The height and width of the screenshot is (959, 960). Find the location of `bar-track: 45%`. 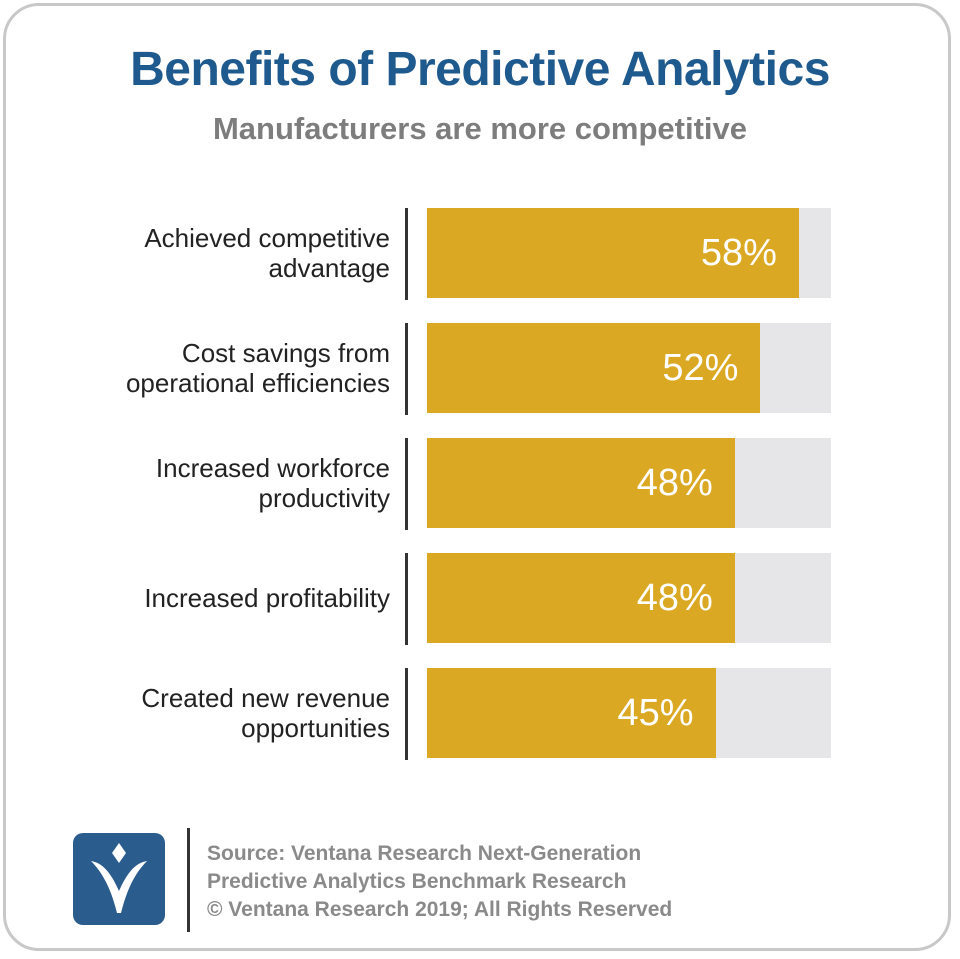

bar-track: 45% is located at coordinates (629, 713).